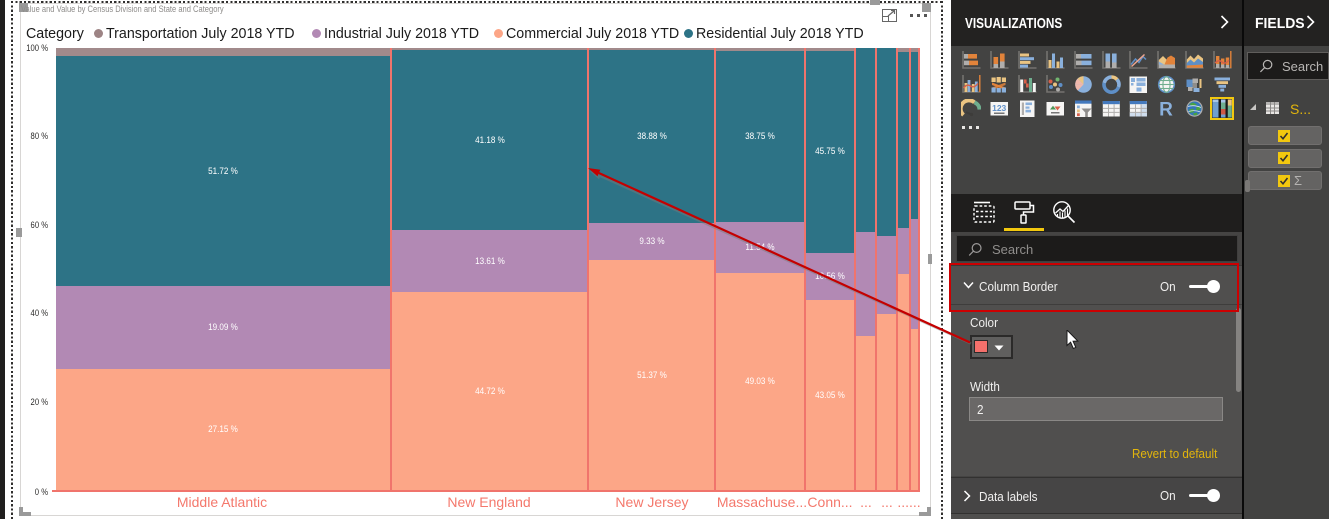 The image size is (1329, 519). I want to click on svg-text: 123, so click(999, 108).